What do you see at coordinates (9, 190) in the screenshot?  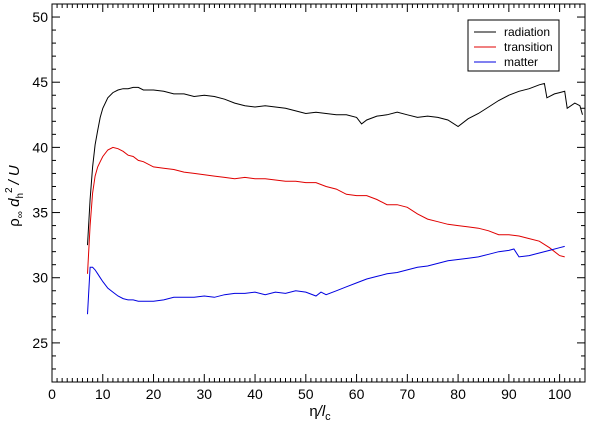 I see `y-axis-title-sup: 2` at bounding box center [9, 190].